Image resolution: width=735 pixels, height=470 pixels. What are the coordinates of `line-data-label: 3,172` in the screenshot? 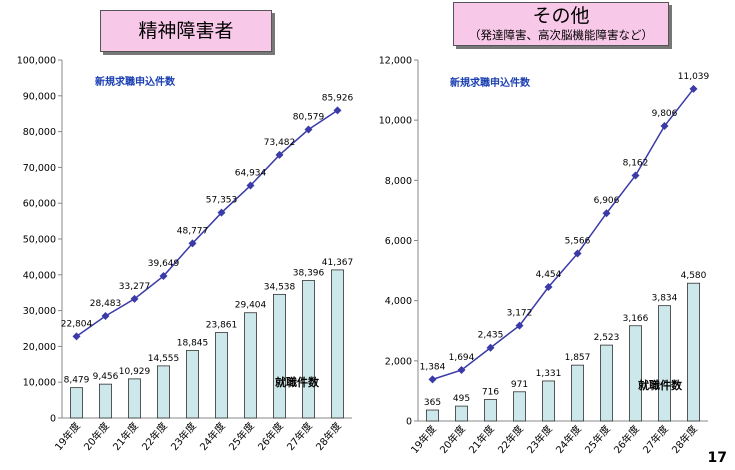 It's located at (520, 314).